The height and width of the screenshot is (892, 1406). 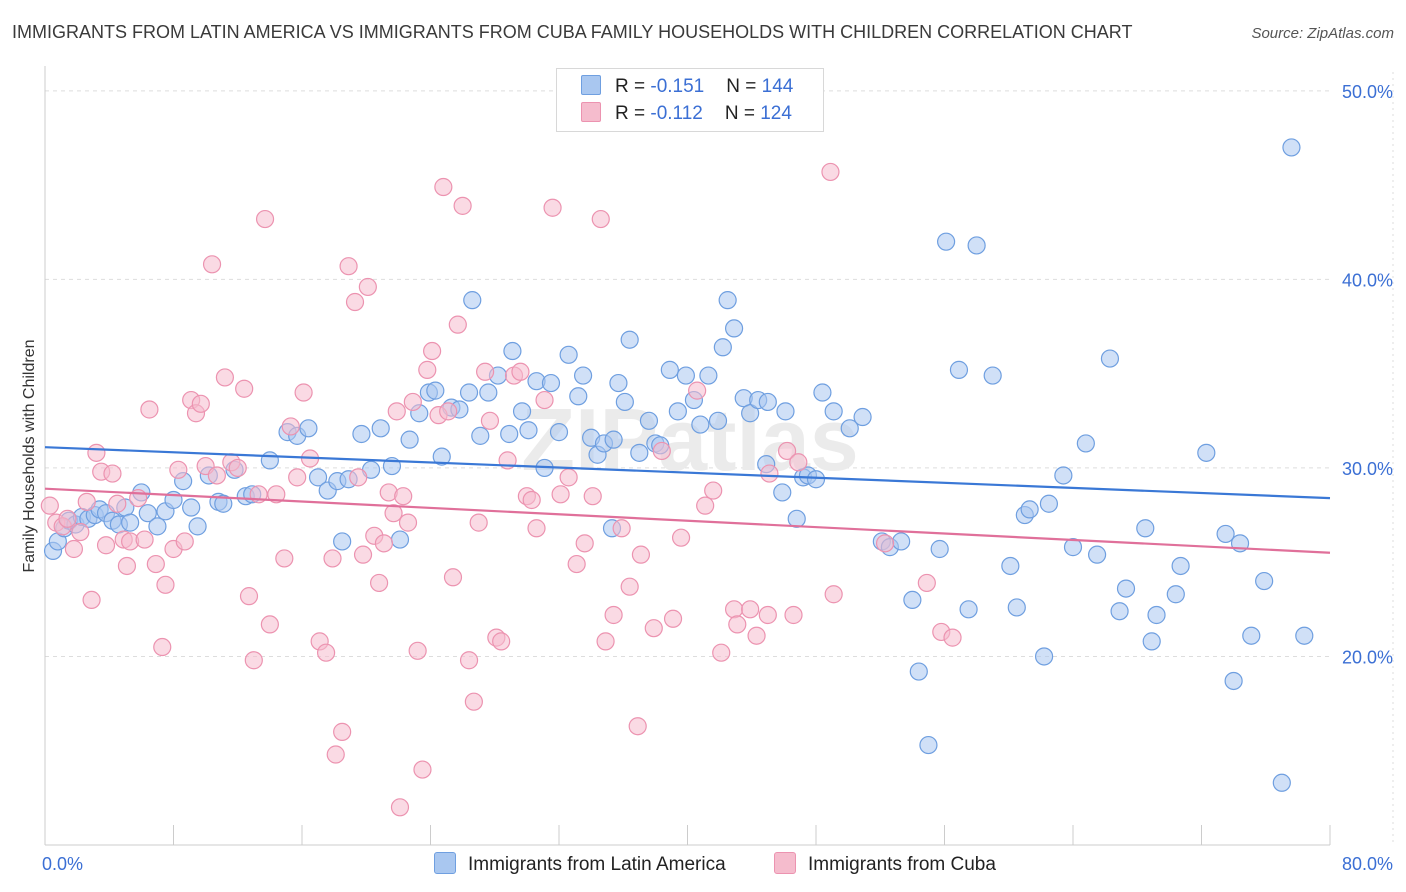 I want to click on legend-n-value: 124, so click(x=776, y=113).